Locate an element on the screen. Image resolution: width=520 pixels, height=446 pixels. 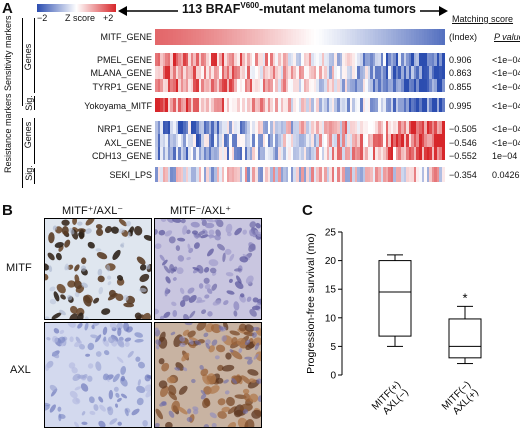
heatmap-title: 113 BRAFV600-mutant melanoma tumors is located at coordinates (299, 9).